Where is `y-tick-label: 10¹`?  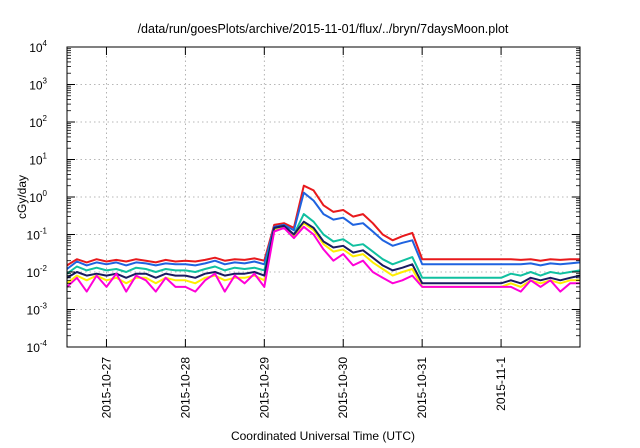 y-tick-label: 10¹ is located at coordinates (38, 160).